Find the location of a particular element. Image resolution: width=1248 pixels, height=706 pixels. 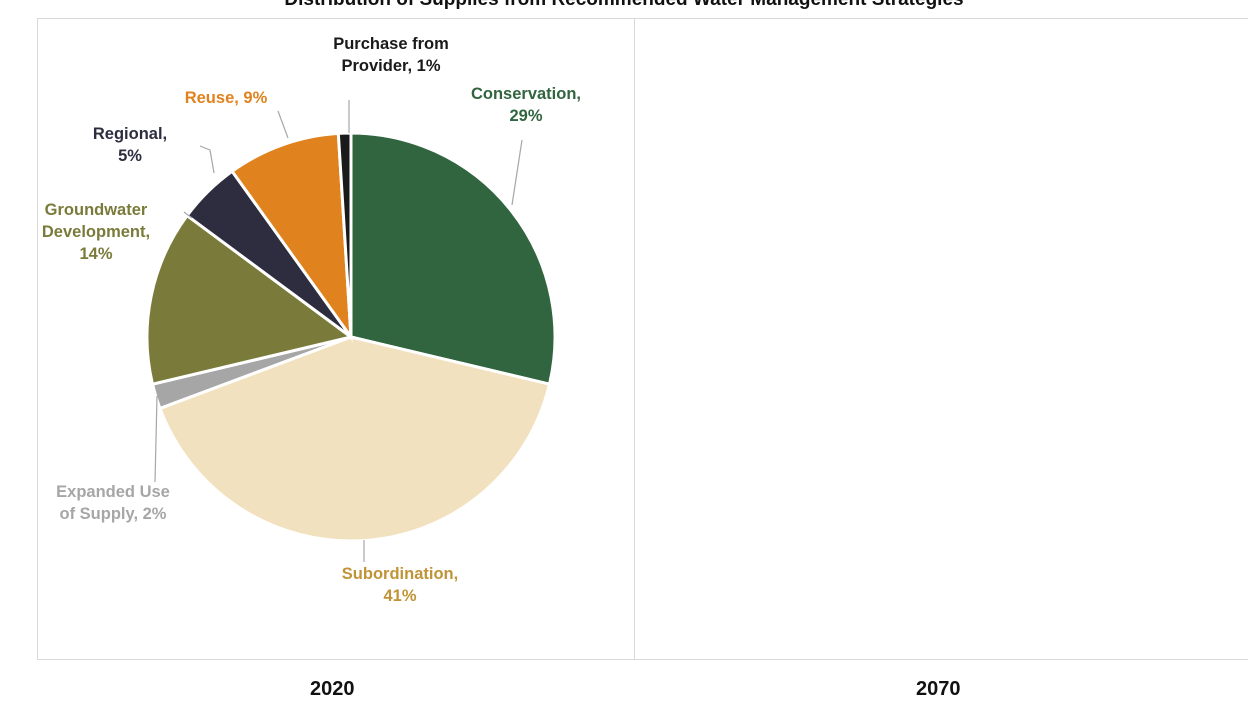

data-label-conservation: Conservation, 29% is located at coordinates (526, 105).